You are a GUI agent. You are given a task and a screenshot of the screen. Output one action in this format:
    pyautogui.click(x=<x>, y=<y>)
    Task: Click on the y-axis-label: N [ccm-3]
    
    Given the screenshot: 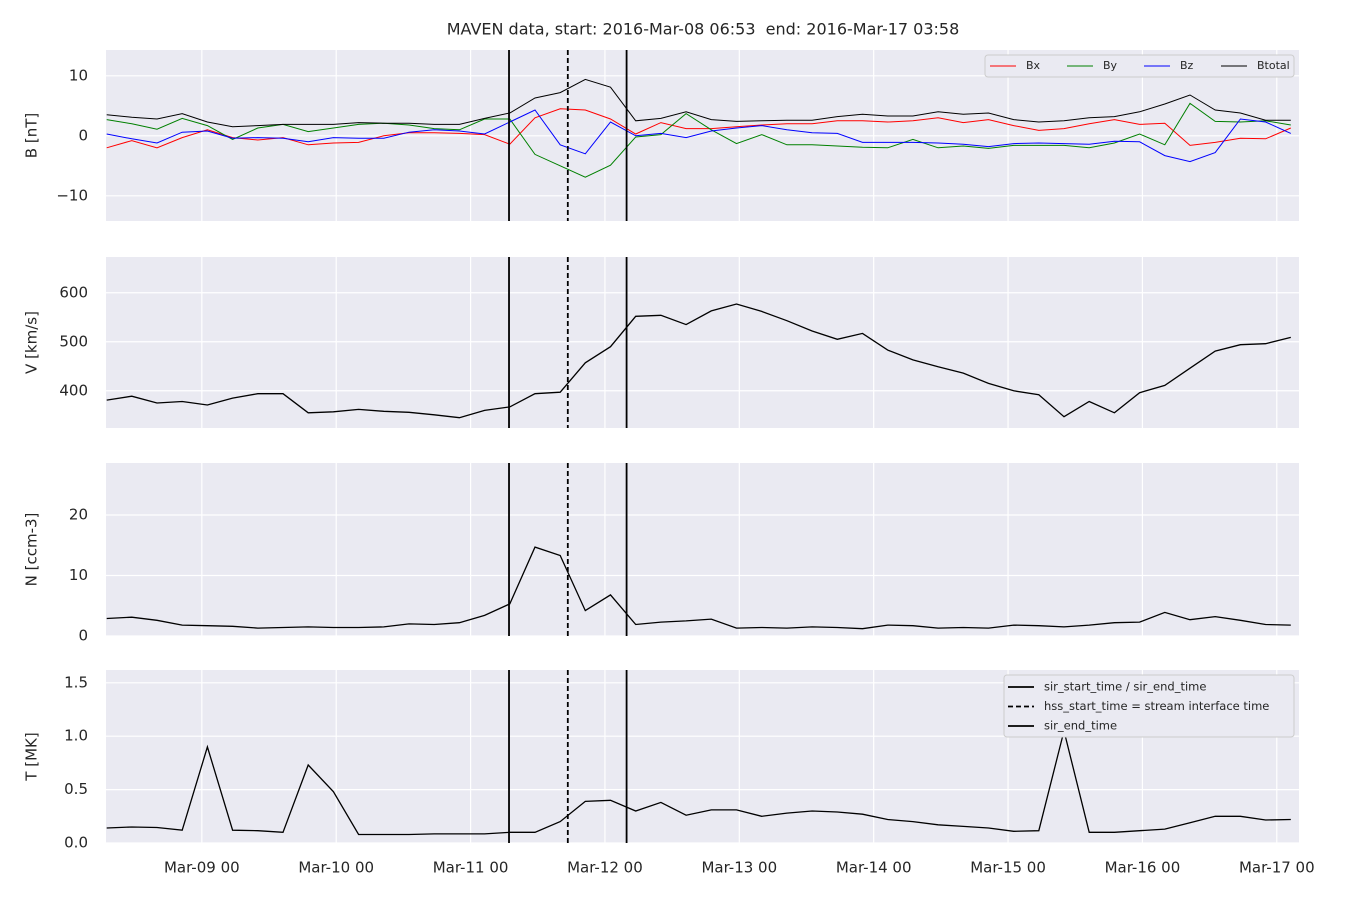 What is the action you would take?
    pyautogui.click(x=32, y=550)
    